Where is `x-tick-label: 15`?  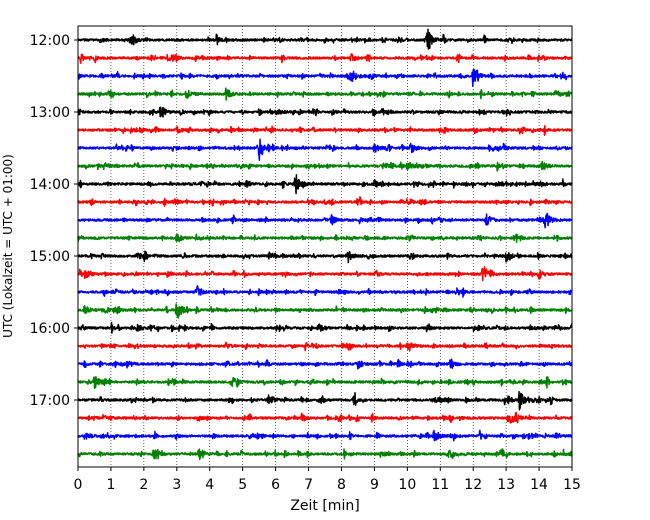 x-tick-label: 15 is located at coordinates (572, 485).